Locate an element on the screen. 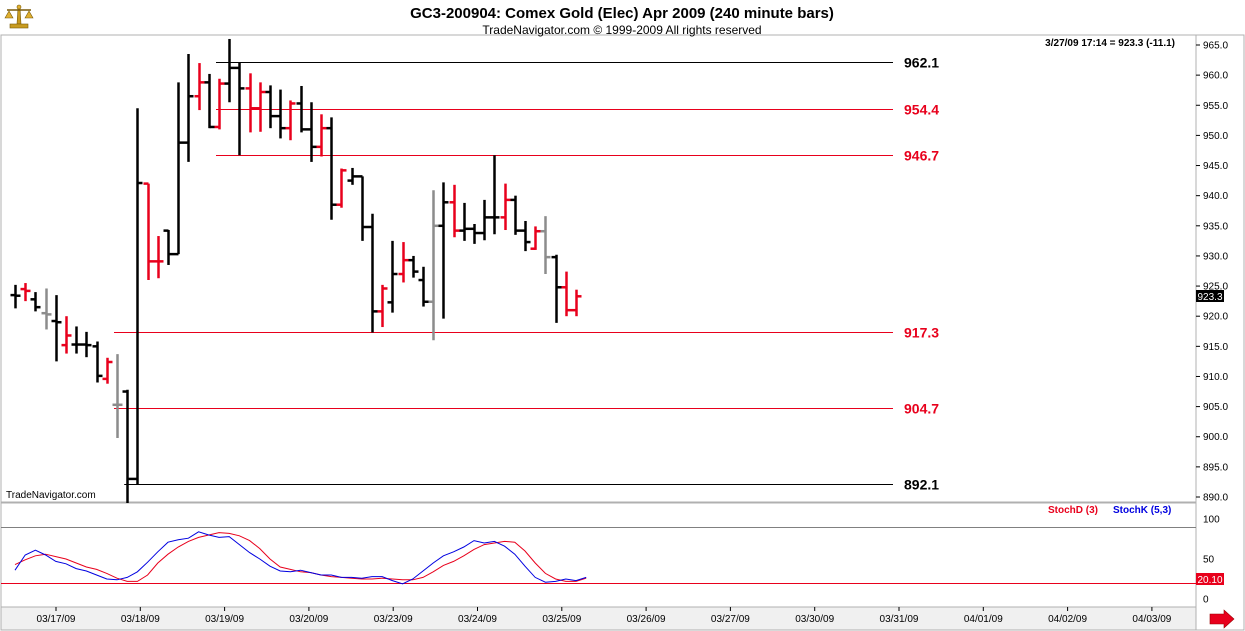 This screenshot has width=1245, height=631. price-tick-label: 945.0 is located at coordinates (1215, 166).